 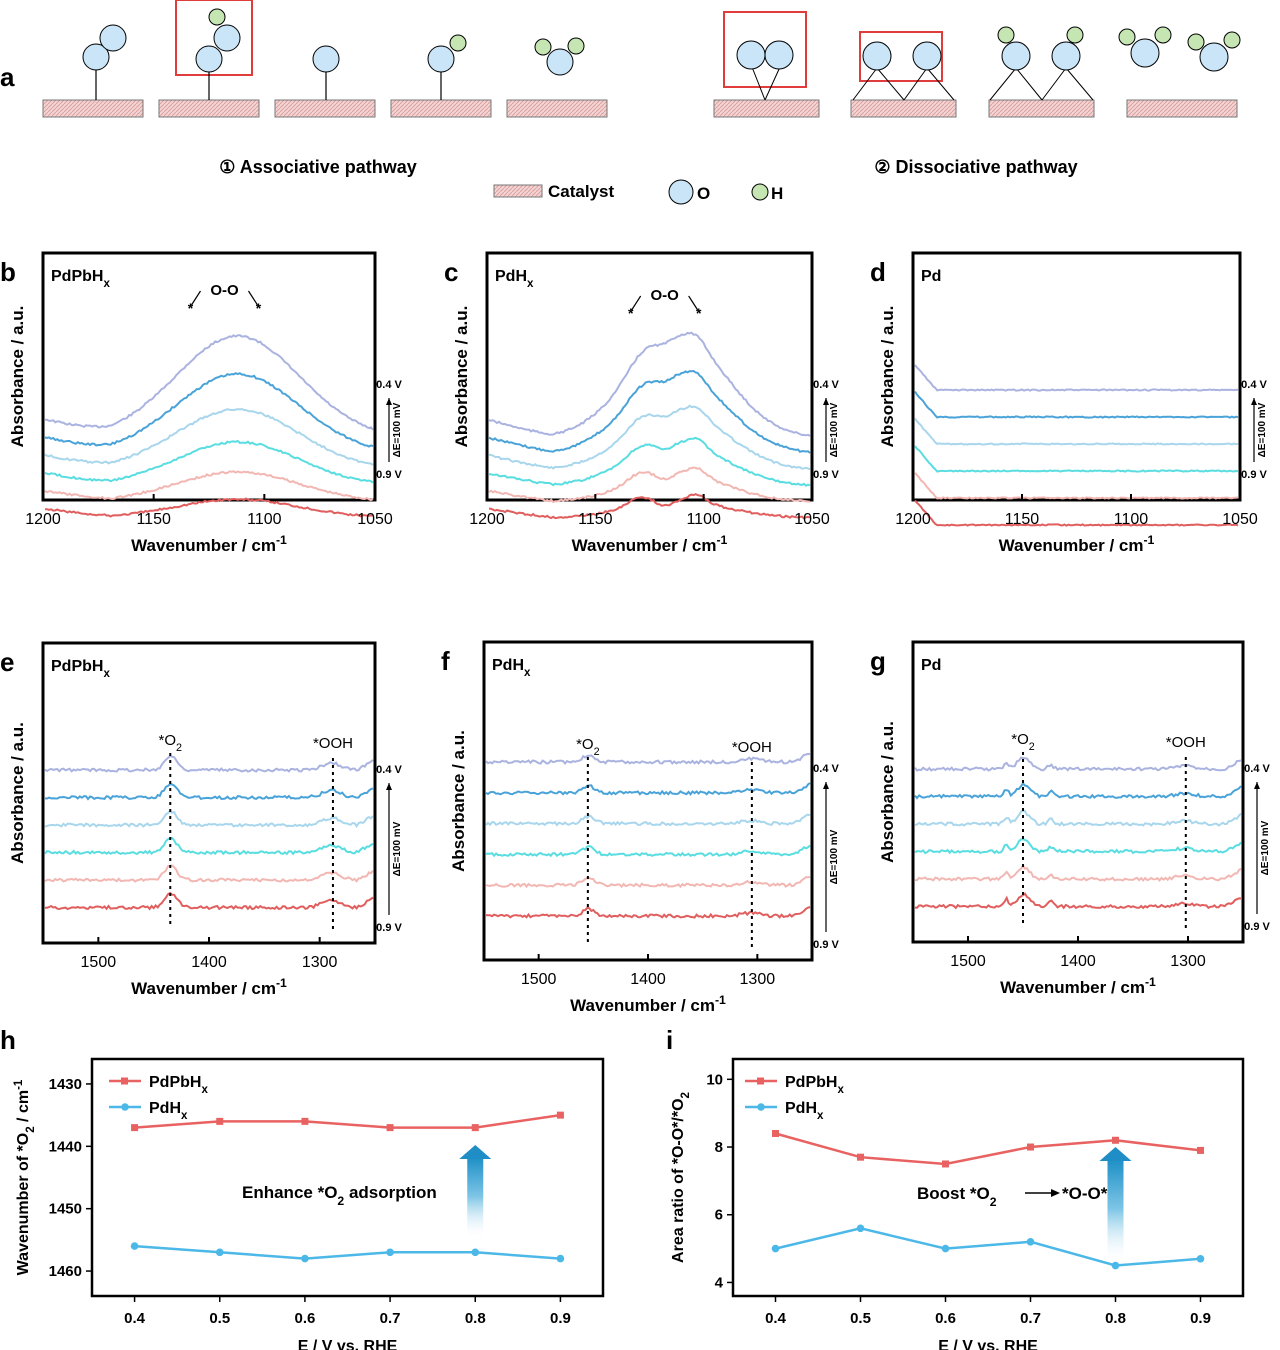 I want to click on panel-letter-e: e, so click(x=7, y=662).